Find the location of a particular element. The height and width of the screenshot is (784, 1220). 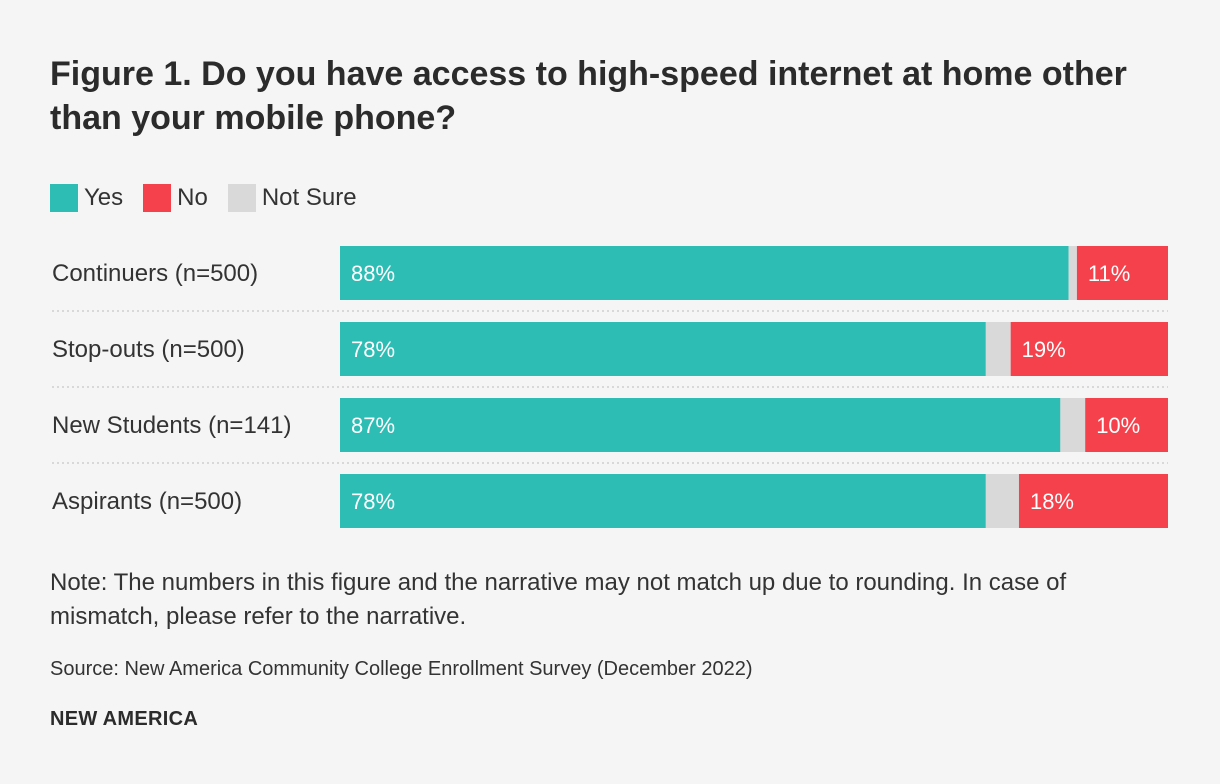

legend-label-yes: Yes is located at coordinates (104, 197).